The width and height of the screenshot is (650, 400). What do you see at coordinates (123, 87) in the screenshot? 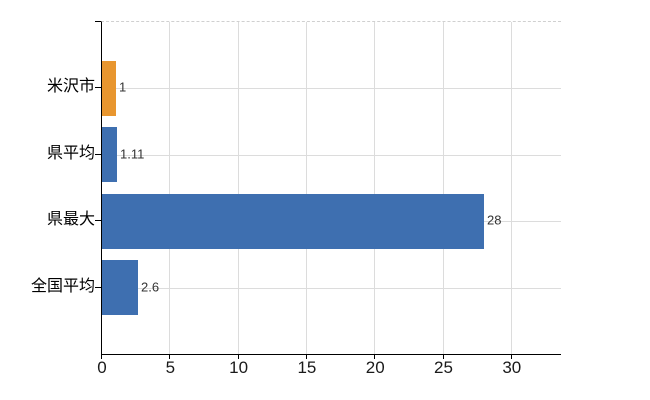
I see `value-label: 1` at bounding box center [123, 87].